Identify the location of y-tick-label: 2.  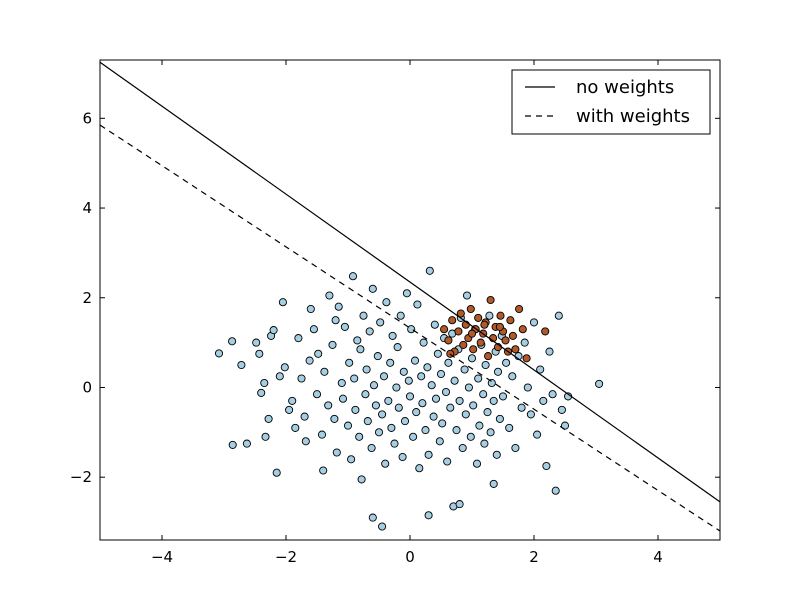
(87, 298).